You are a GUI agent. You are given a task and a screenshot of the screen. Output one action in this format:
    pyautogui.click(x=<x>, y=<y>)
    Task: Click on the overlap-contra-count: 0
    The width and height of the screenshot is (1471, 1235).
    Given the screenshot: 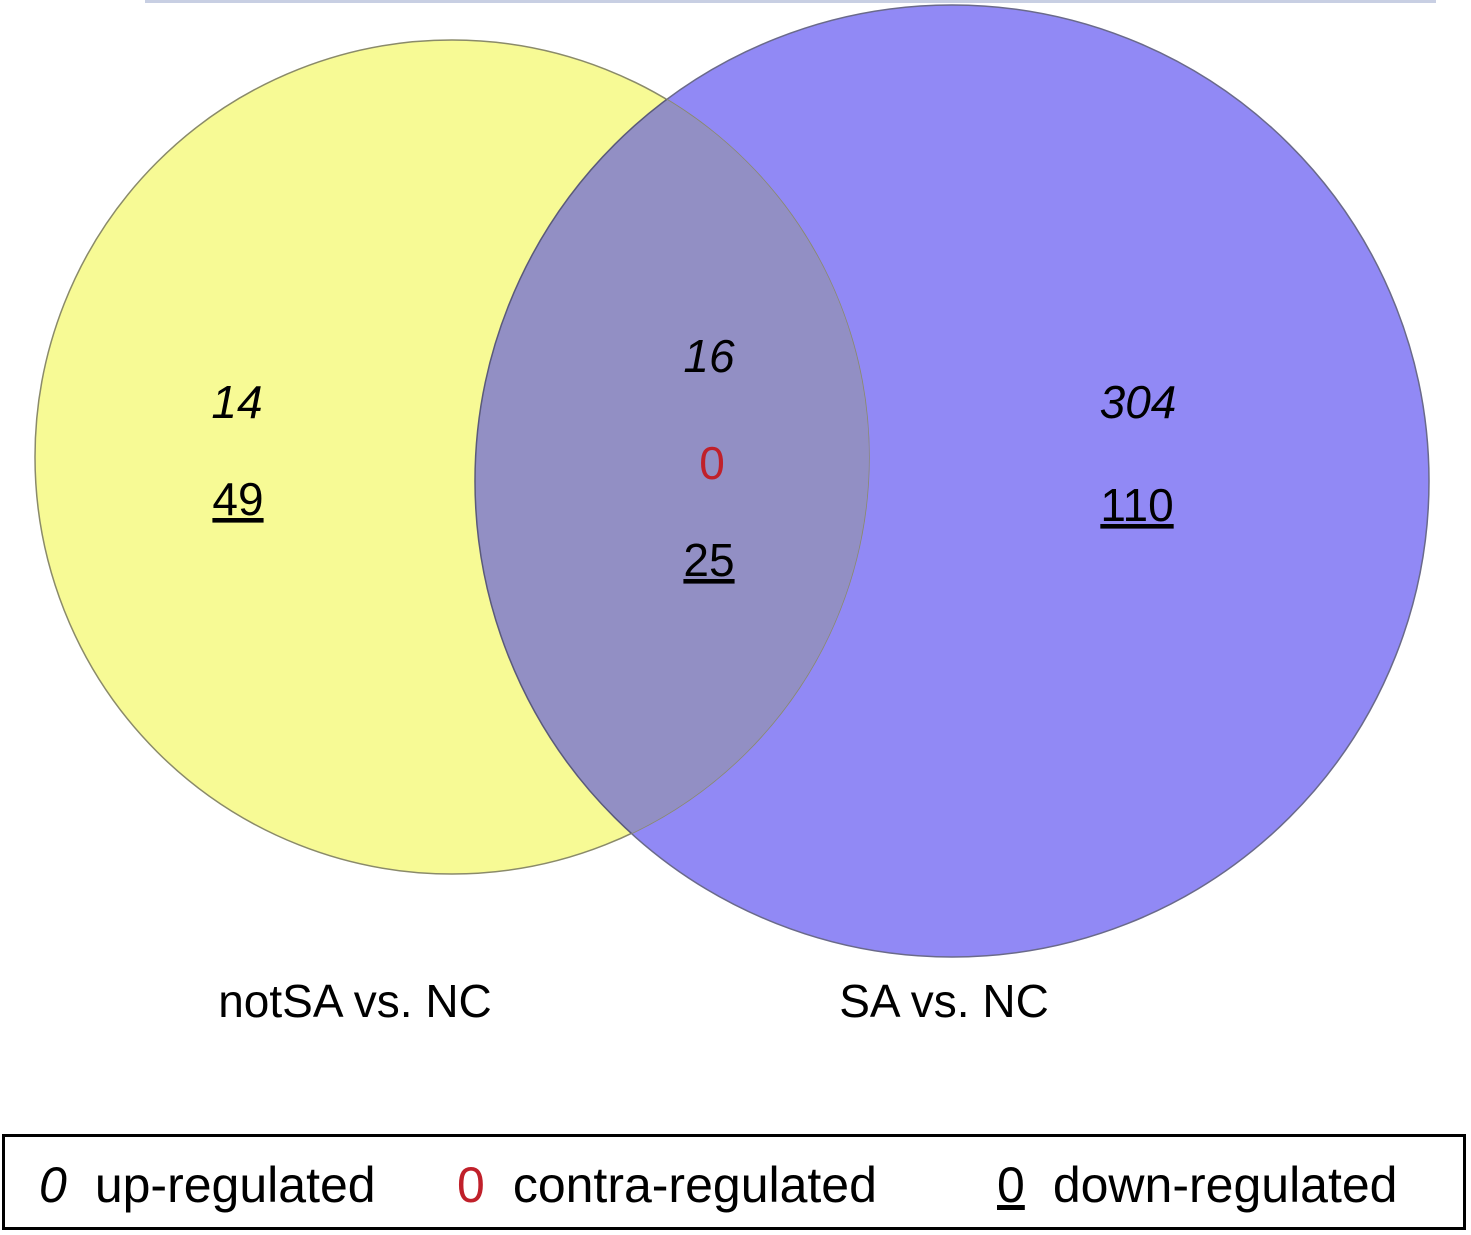 What is the action you would take?
    pyautogui.click(x=712, y=463)
    